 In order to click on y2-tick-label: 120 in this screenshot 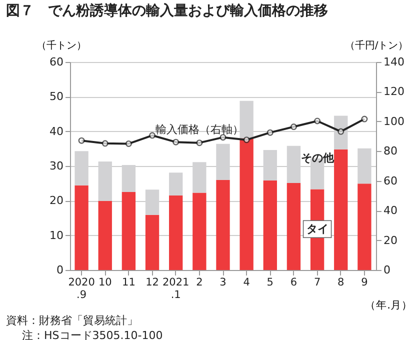, I will do `click(394, 91)`.